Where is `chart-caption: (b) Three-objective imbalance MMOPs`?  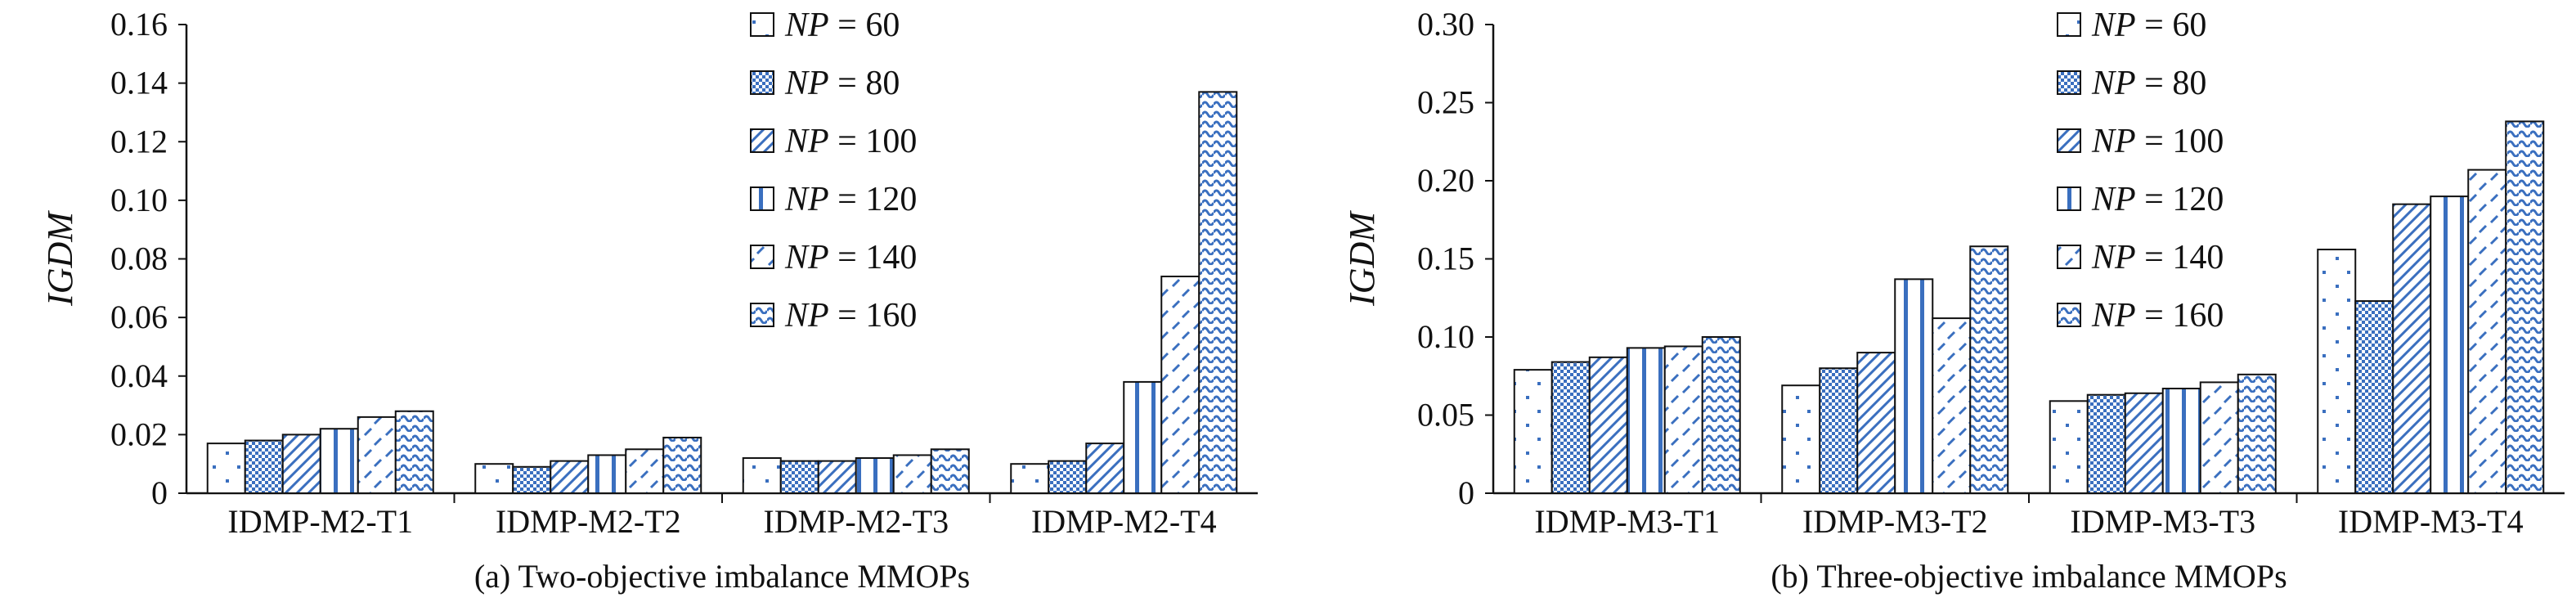 chart-caption: (b) Three-objective imbalance MMOPs is located at coordinates (2029, 576).